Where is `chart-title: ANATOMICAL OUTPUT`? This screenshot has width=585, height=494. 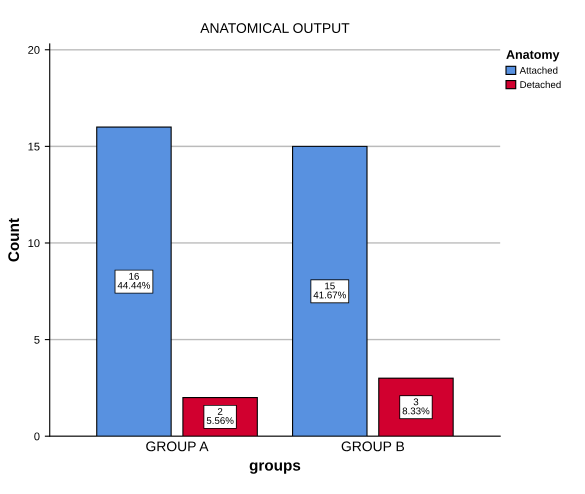 chart-title: ANATOMICAL OUTPUT is located at coordinates (275, 28).